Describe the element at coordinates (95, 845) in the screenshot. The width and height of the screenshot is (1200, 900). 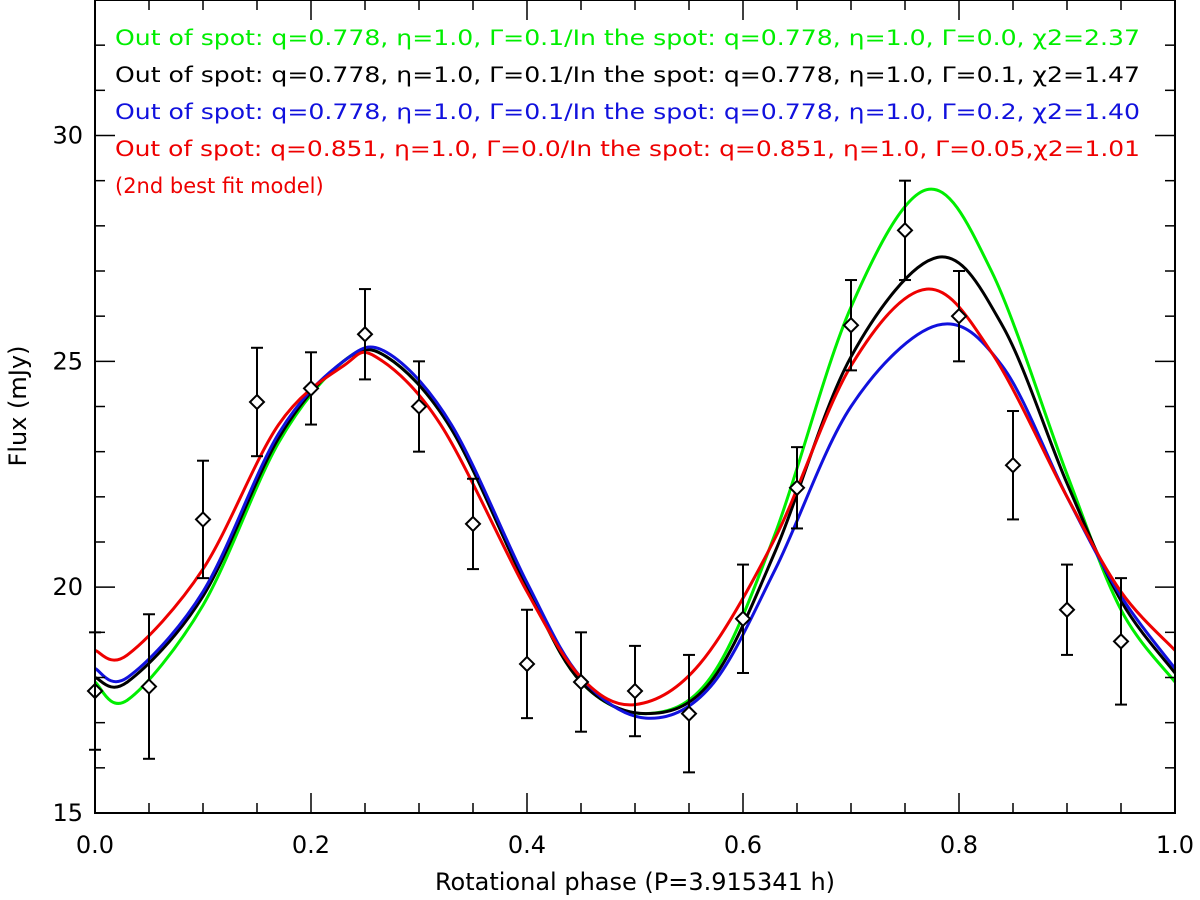
I see `x-tick-label: 0.0` at that location.